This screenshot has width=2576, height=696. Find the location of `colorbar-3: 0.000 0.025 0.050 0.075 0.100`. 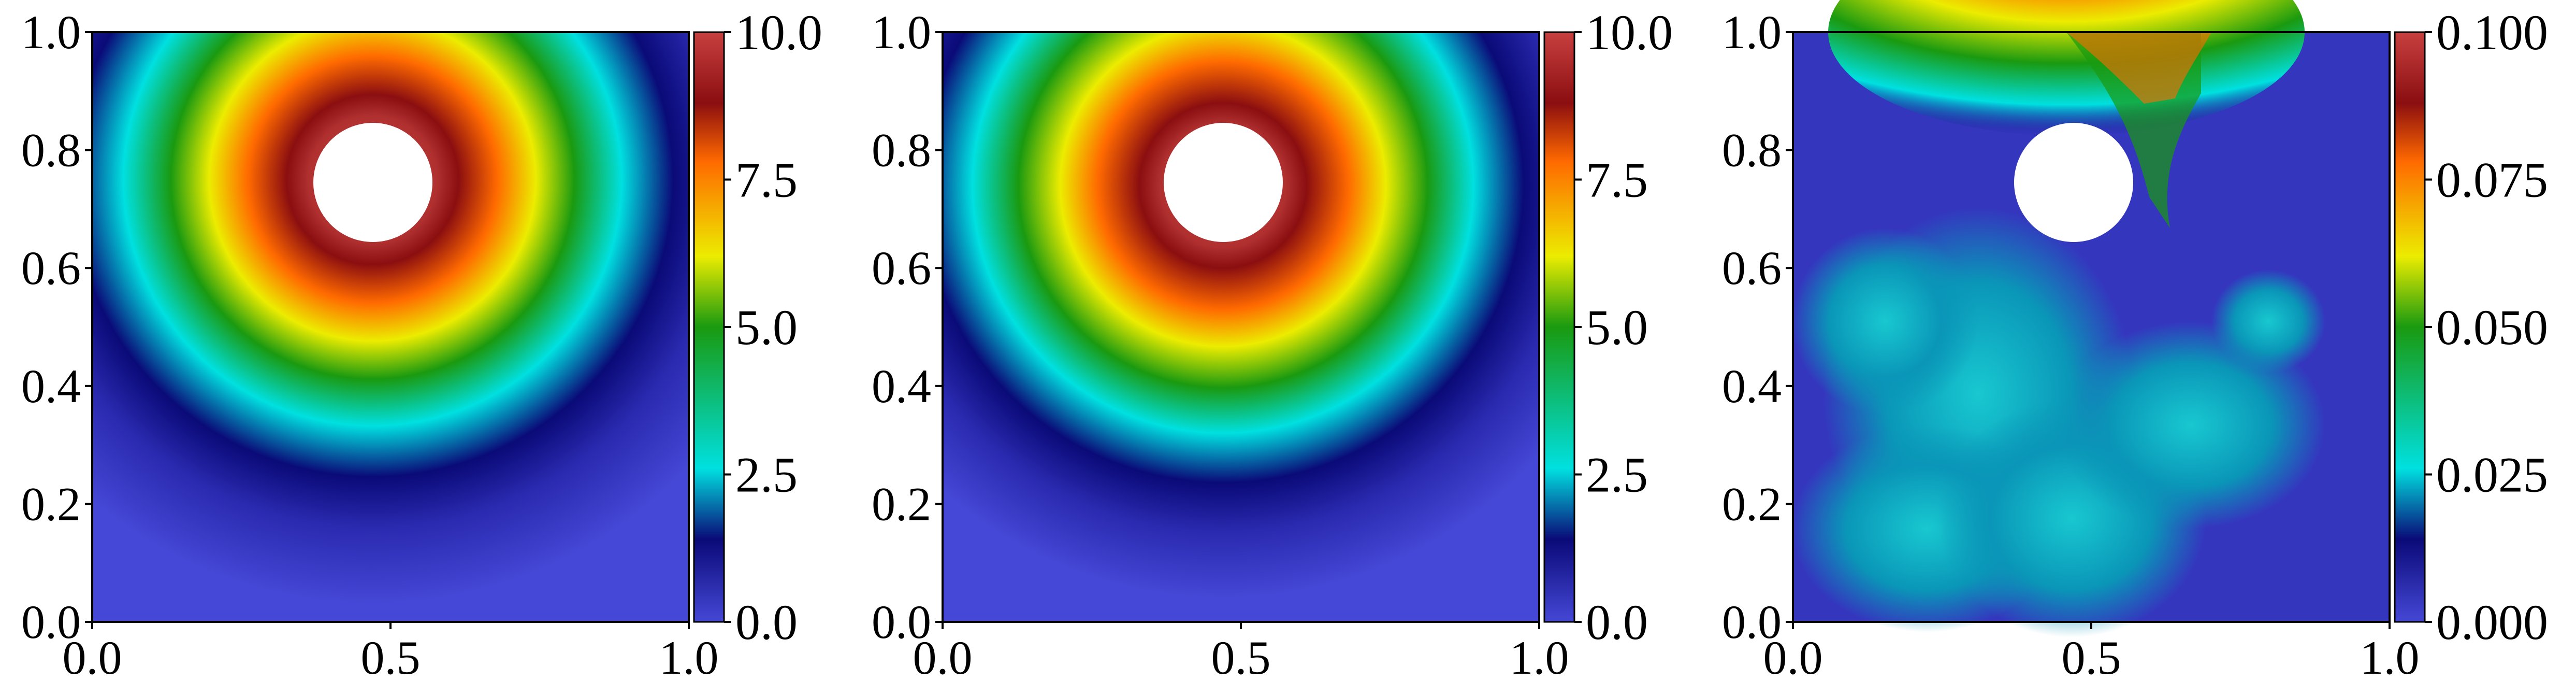

colorbar-3: 0.000 0.025 0.050 0.075 0.100 is located at coordinates (2471, 327).